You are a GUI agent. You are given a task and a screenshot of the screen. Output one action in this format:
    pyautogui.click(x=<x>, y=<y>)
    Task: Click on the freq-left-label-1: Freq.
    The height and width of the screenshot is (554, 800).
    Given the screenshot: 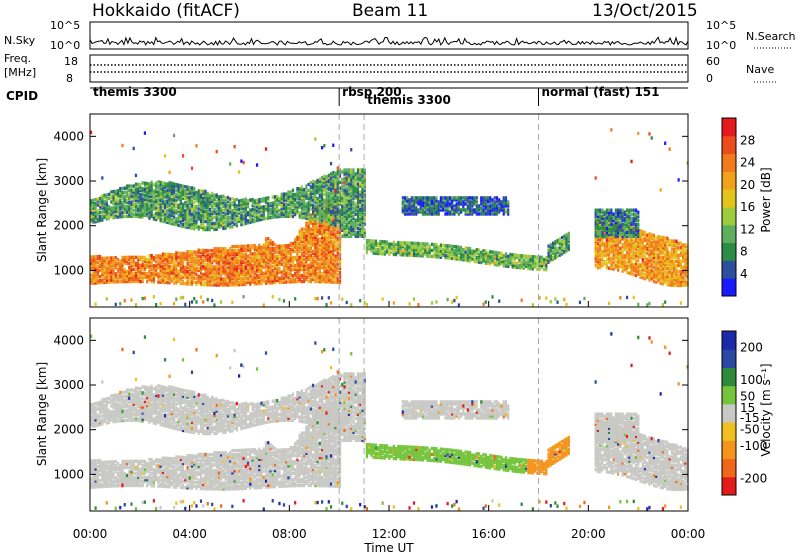 What is the action you would take?
    pyautogui.click(x=17, y=58)
    